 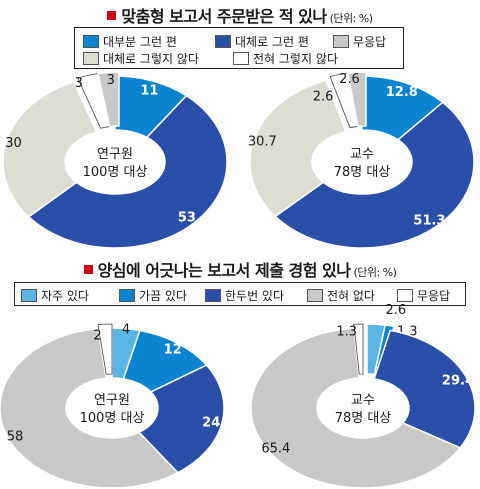 What do you see at coordinates (173, 350) in the screenshot?
I see `slice-label: 12` at bounding box center [173, 350].